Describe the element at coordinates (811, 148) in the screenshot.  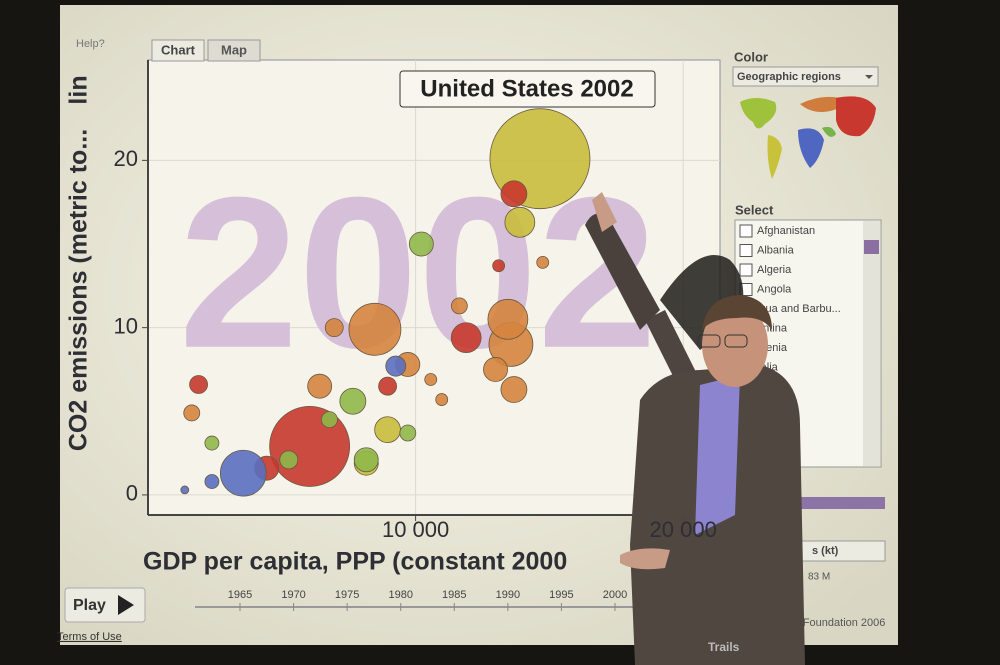
I see `map-africa` at that location.